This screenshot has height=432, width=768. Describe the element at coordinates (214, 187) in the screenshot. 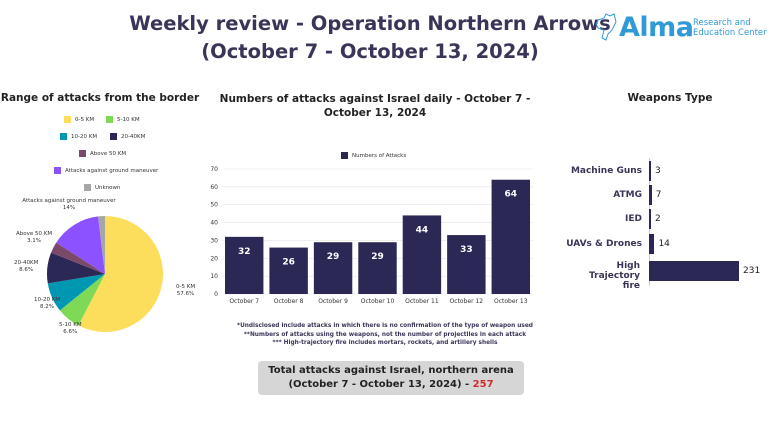

I see `y-tick-label: 60` at that location.